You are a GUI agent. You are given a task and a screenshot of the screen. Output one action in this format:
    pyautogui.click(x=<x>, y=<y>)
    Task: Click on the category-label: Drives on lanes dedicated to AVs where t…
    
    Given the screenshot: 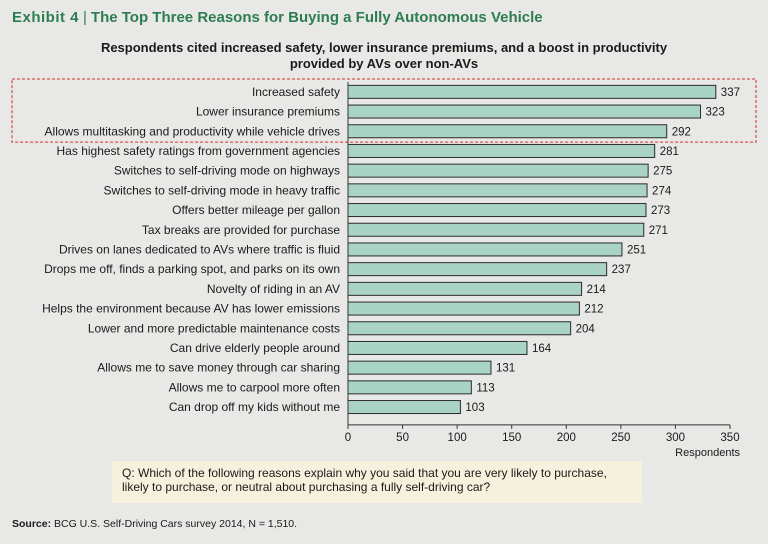 What is the action you would take?
    pyautogui.click(x=199, y=249)
    